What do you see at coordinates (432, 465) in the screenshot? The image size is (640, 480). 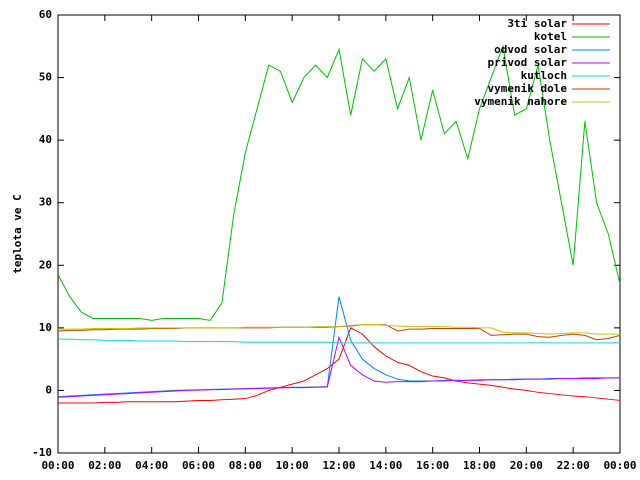 I see `x-tick-label: 16:00` at bounding box center [432, 465].